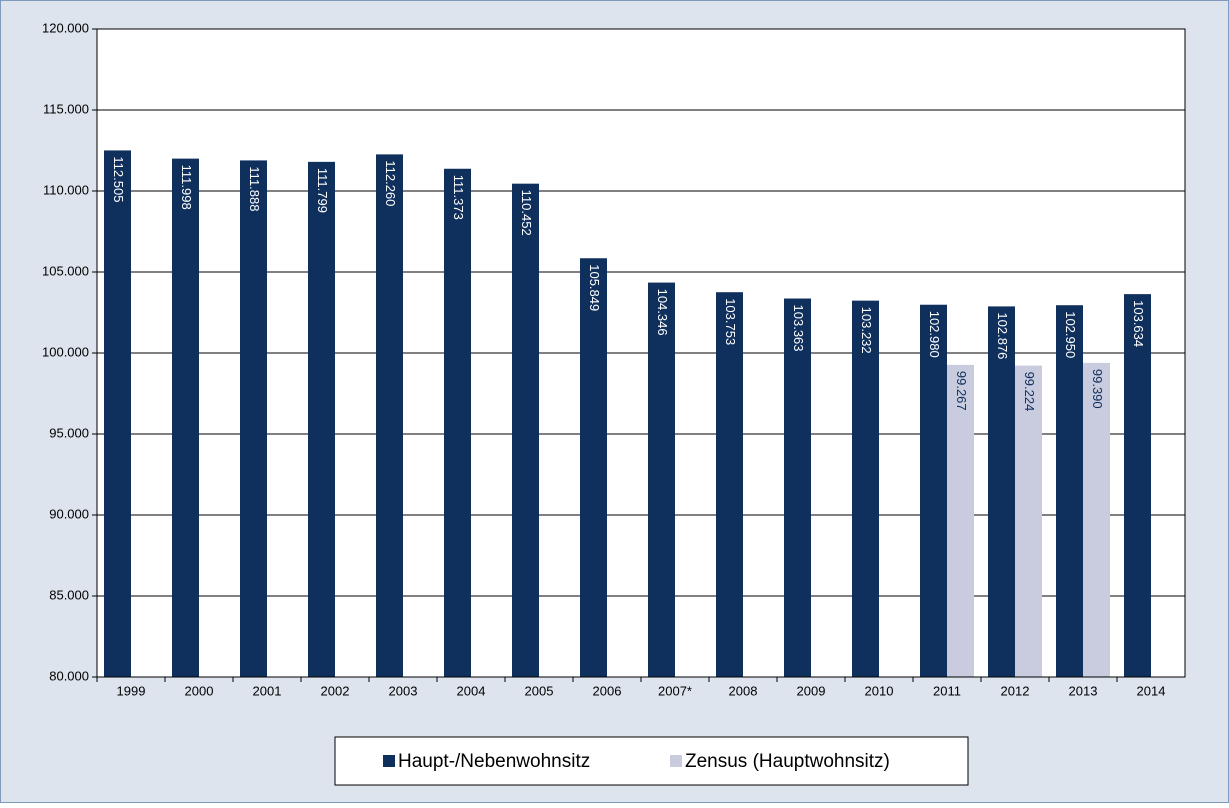  Describe the element at coordinates (69, 513) in the screenshot. I see `y-tick-label: 90.000` at that location.